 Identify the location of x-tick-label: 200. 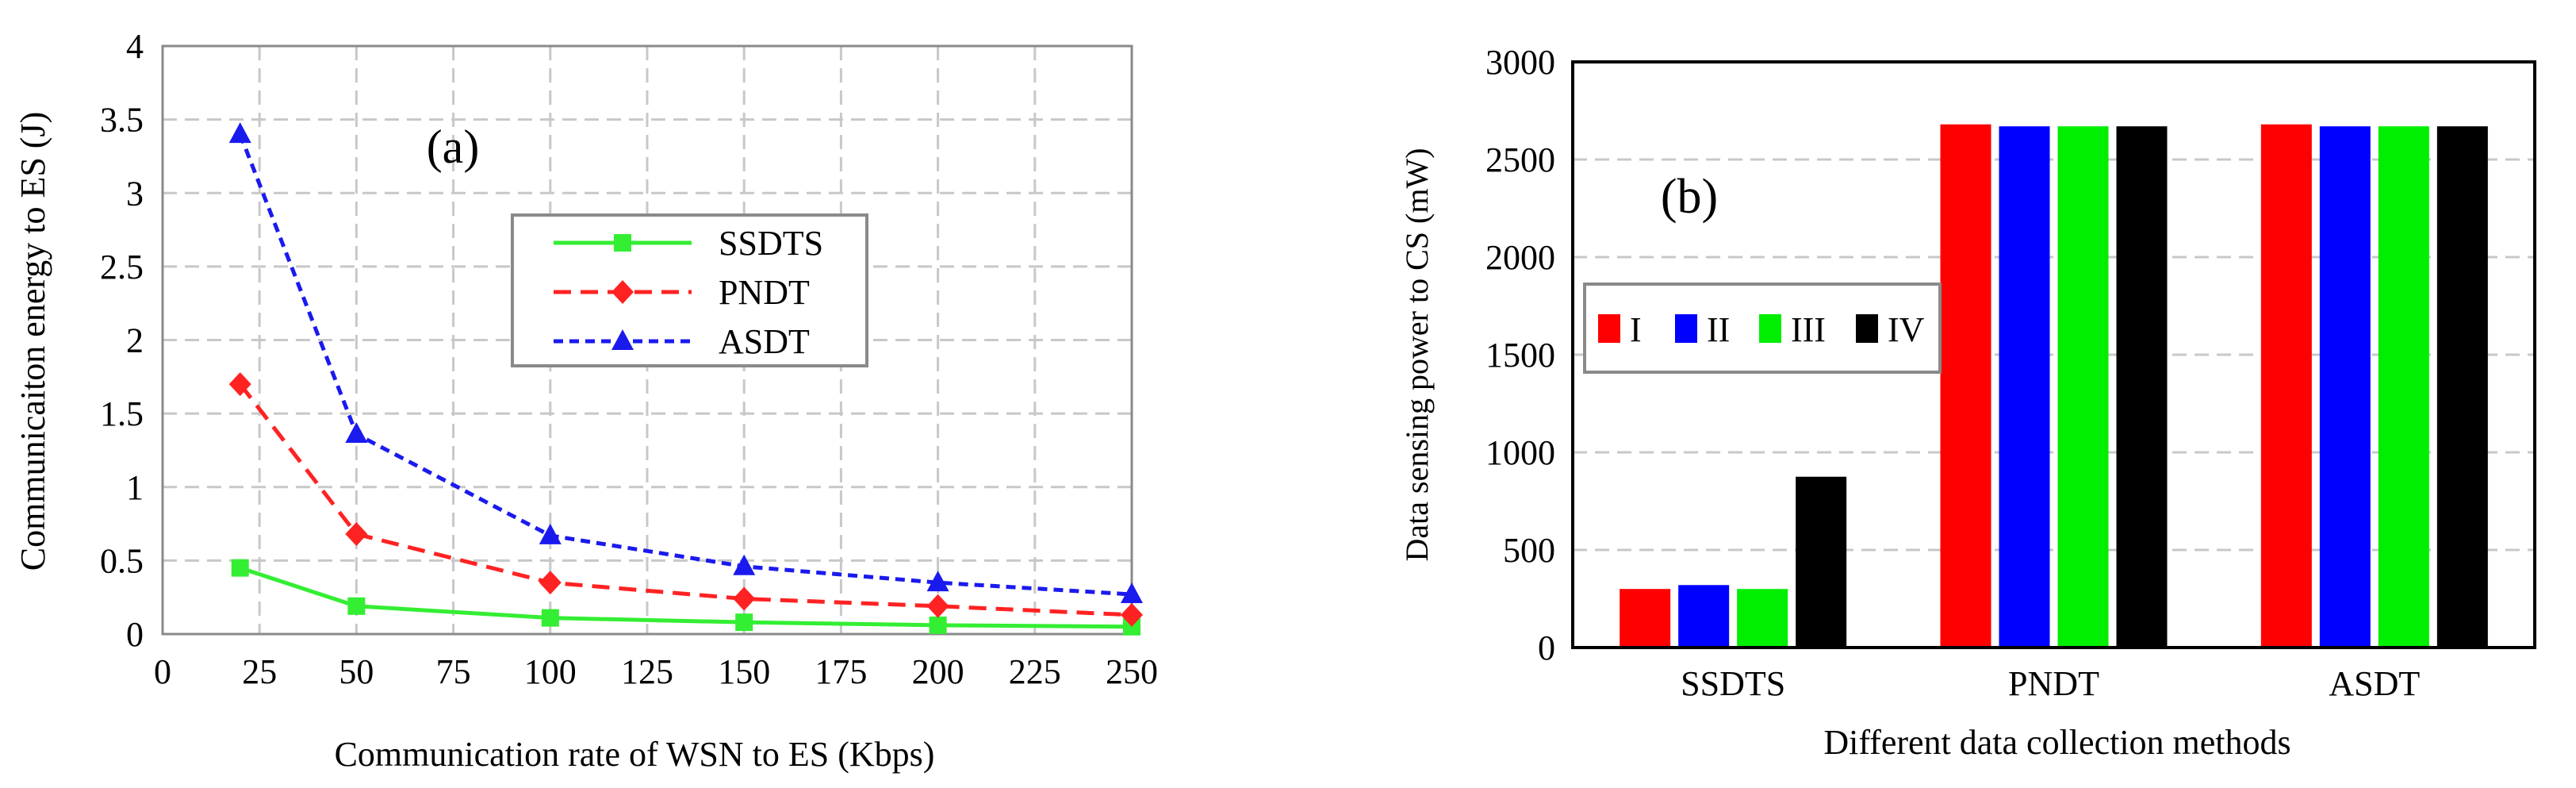
(938, 671).